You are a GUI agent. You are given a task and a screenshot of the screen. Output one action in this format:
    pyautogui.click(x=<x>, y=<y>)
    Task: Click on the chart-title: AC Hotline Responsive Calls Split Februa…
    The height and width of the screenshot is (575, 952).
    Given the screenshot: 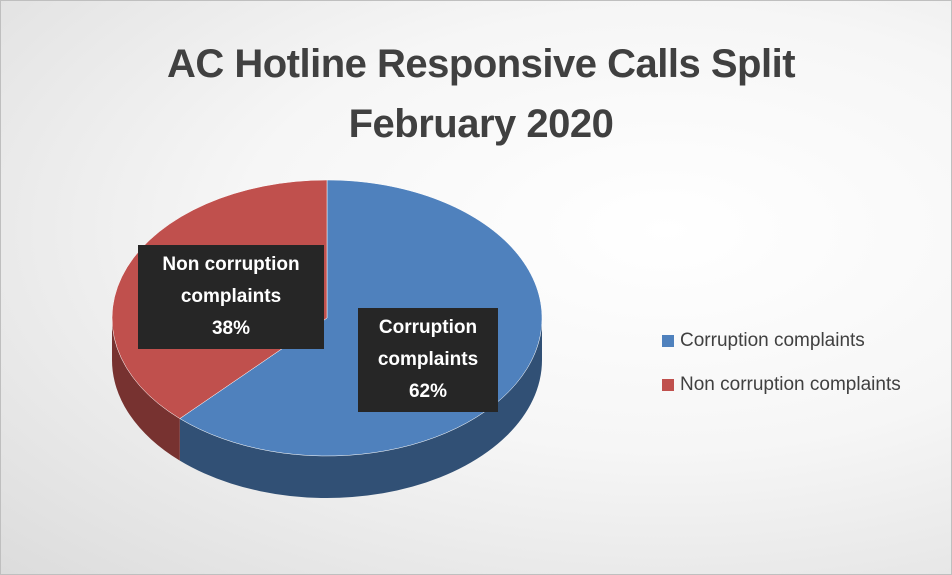 What is the action you would take?
    pyautogui.click(x=481, y=94)
    